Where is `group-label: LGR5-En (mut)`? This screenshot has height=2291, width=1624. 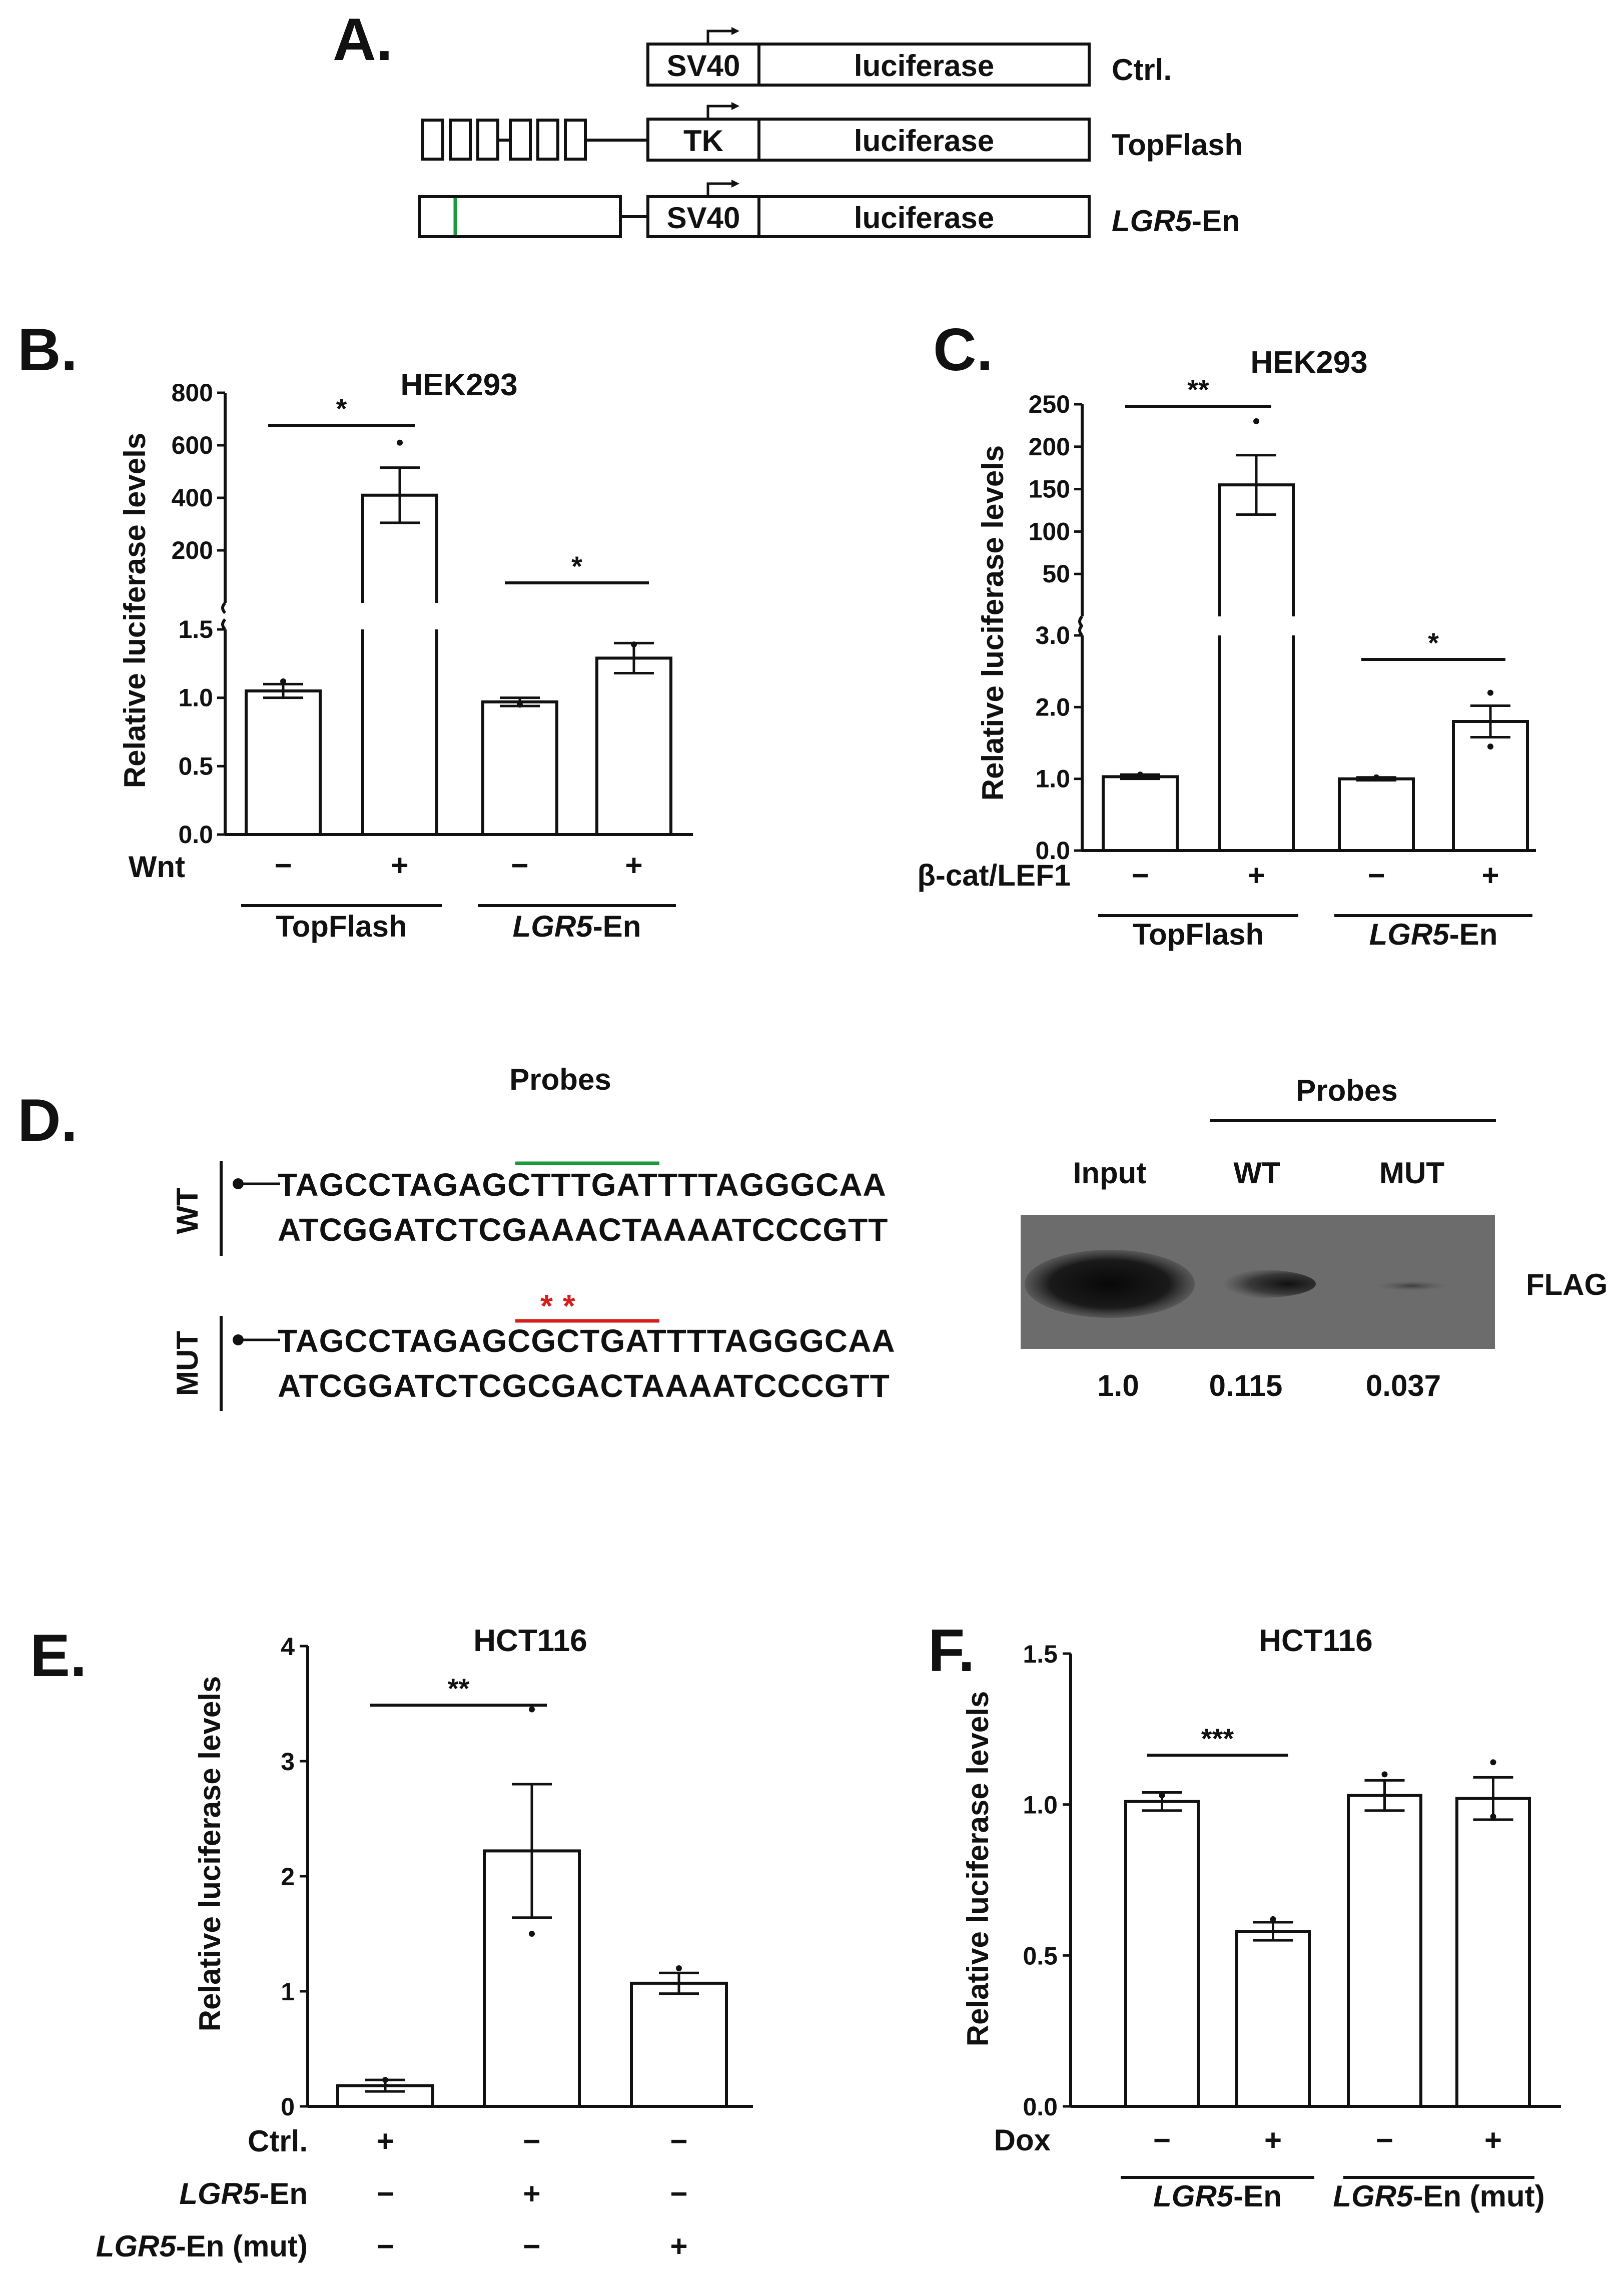 group-label: LGR5-En (mut) is located at coordinates (1438, 2196).